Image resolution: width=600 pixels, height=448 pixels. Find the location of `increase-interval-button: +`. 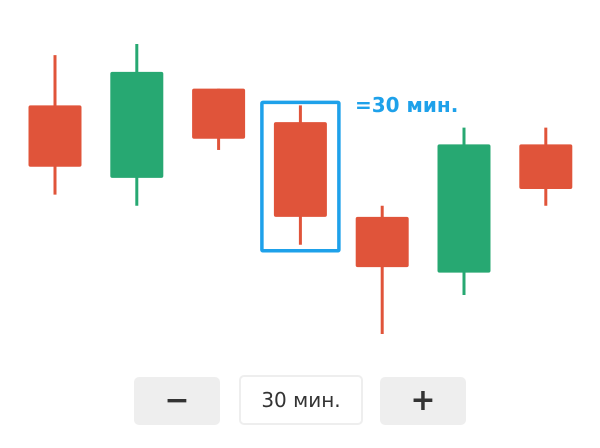

increase-interval-button: + is located at coordinates (423, 401).